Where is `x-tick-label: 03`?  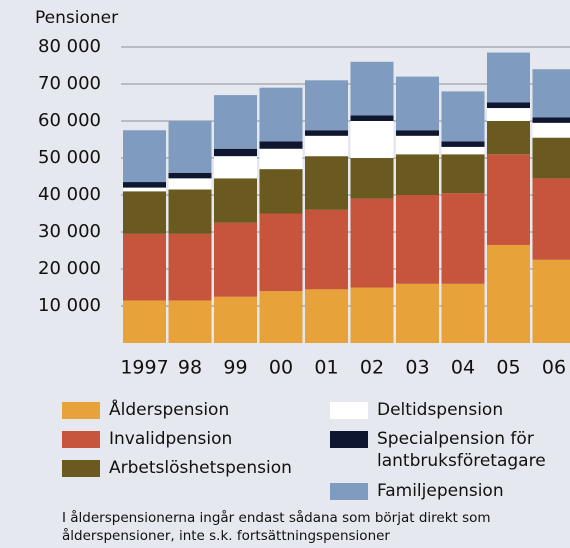 x-tick-label: 03 is located at coordinates (417, 368).